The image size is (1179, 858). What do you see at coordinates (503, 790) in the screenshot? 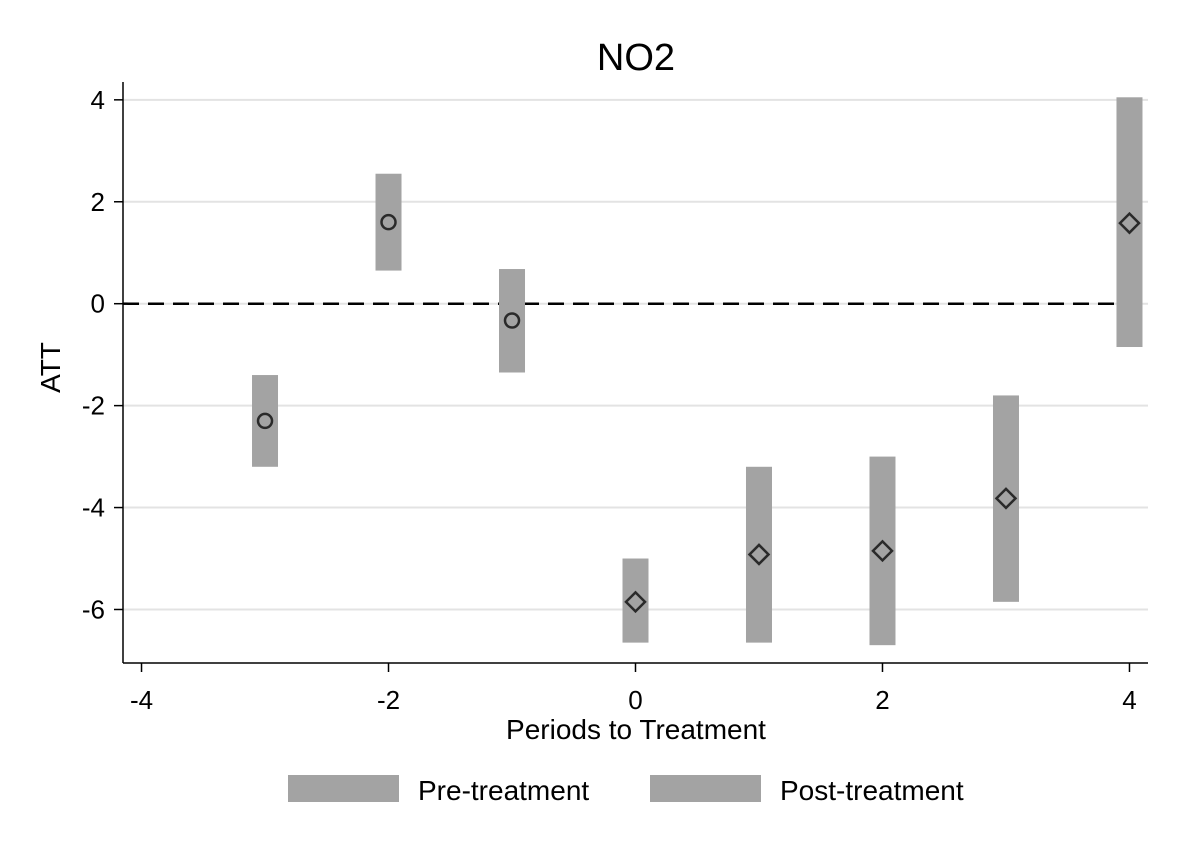
I see `legend-label: Pre-treatment` at bounding box center [503, 790].